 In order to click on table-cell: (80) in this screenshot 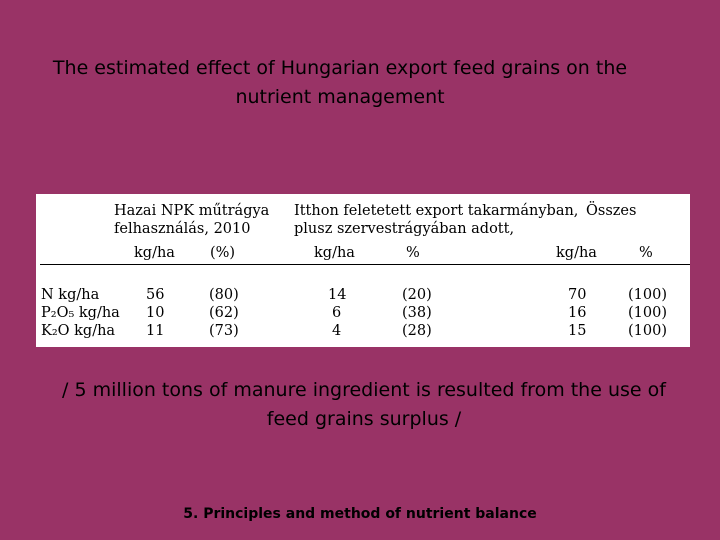, I will do `click(224, 295)`.